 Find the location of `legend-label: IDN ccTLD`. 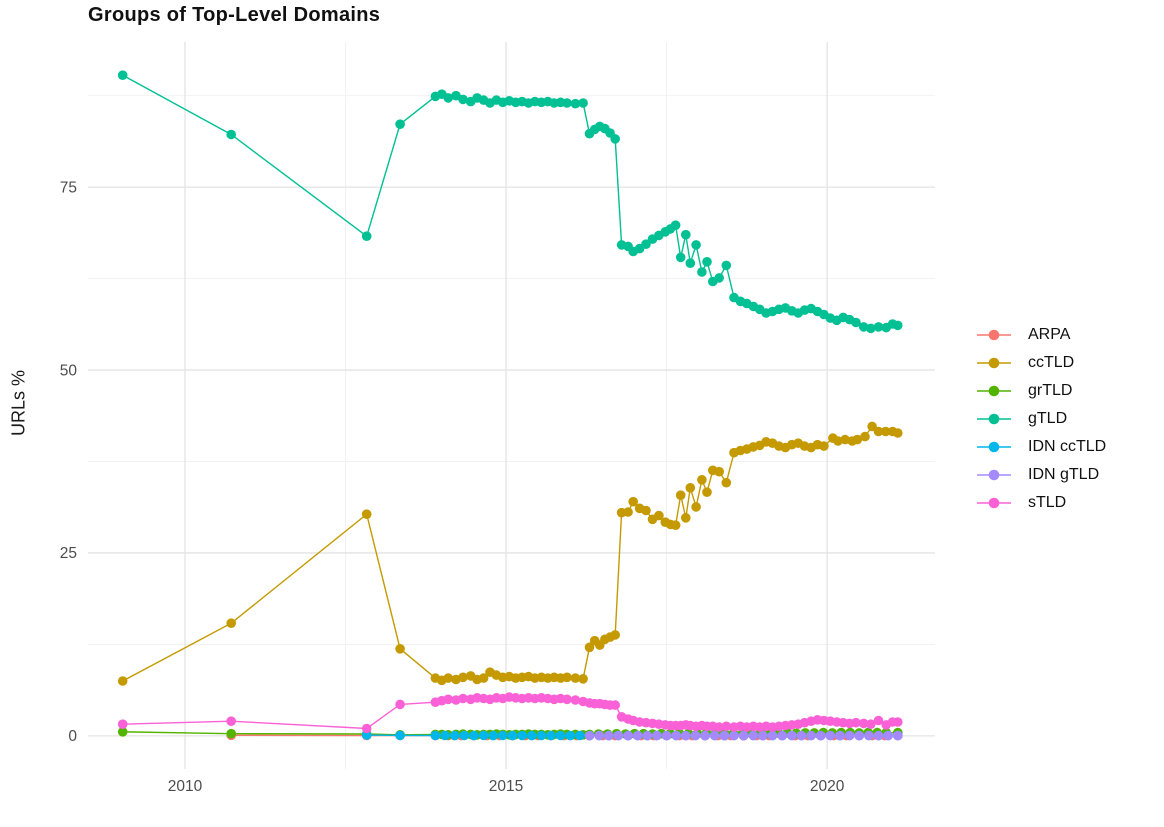

legend-label: IDN ccTLD is located at coordinates (1067, 446).